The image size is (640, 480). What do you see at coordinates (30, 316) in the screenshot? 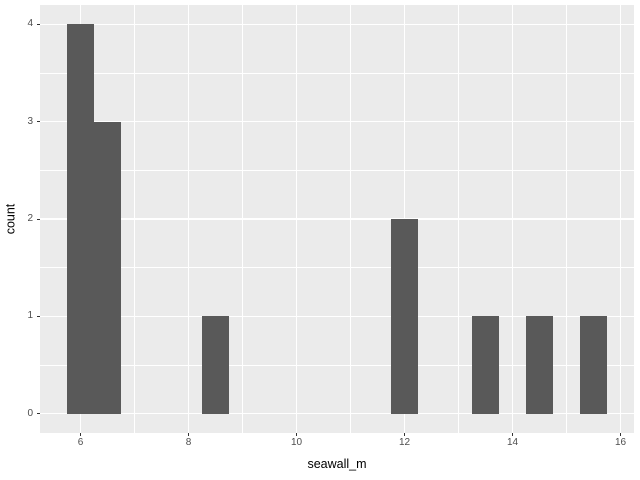
I see `y-axis-tick-label: 1` at bounding box center [30, 316].